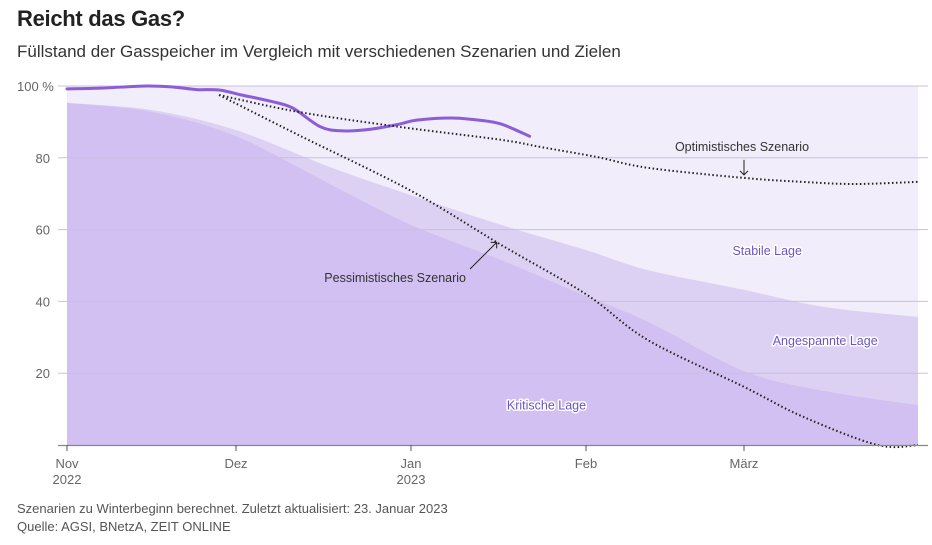  What do you see at coordinates (35, 86) in the screenshot?
I see `y-tick-label: 100 %` at bounding box center [35, 86].